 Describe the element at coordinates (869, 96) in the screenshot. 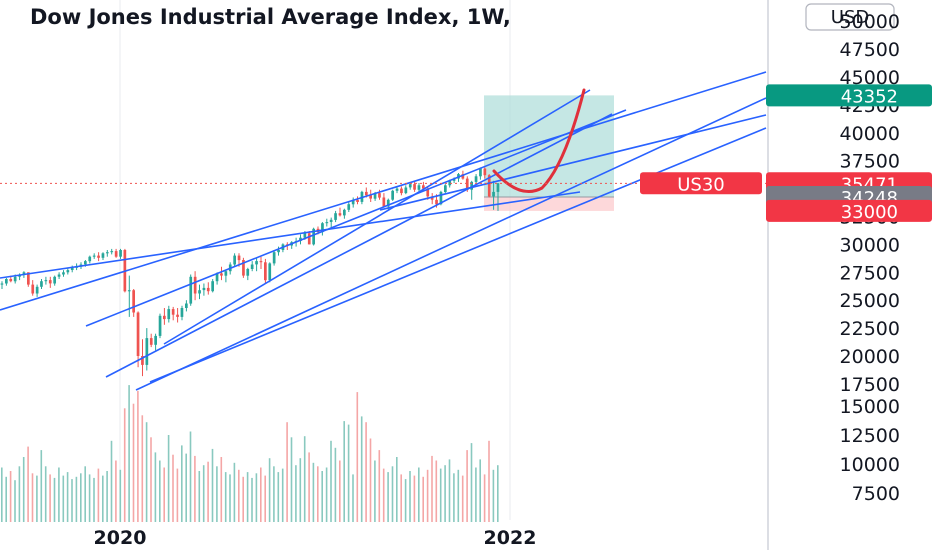

I see `price-badge-value: 43352` at that location.